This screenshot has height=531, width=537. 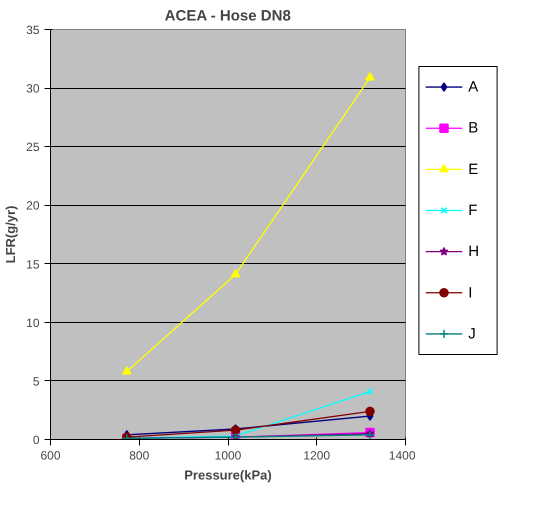 What do you see at coordinates (33, 205) in the screenshot?
I see `y-tick-label: 20` at bounding box center [33, 205].